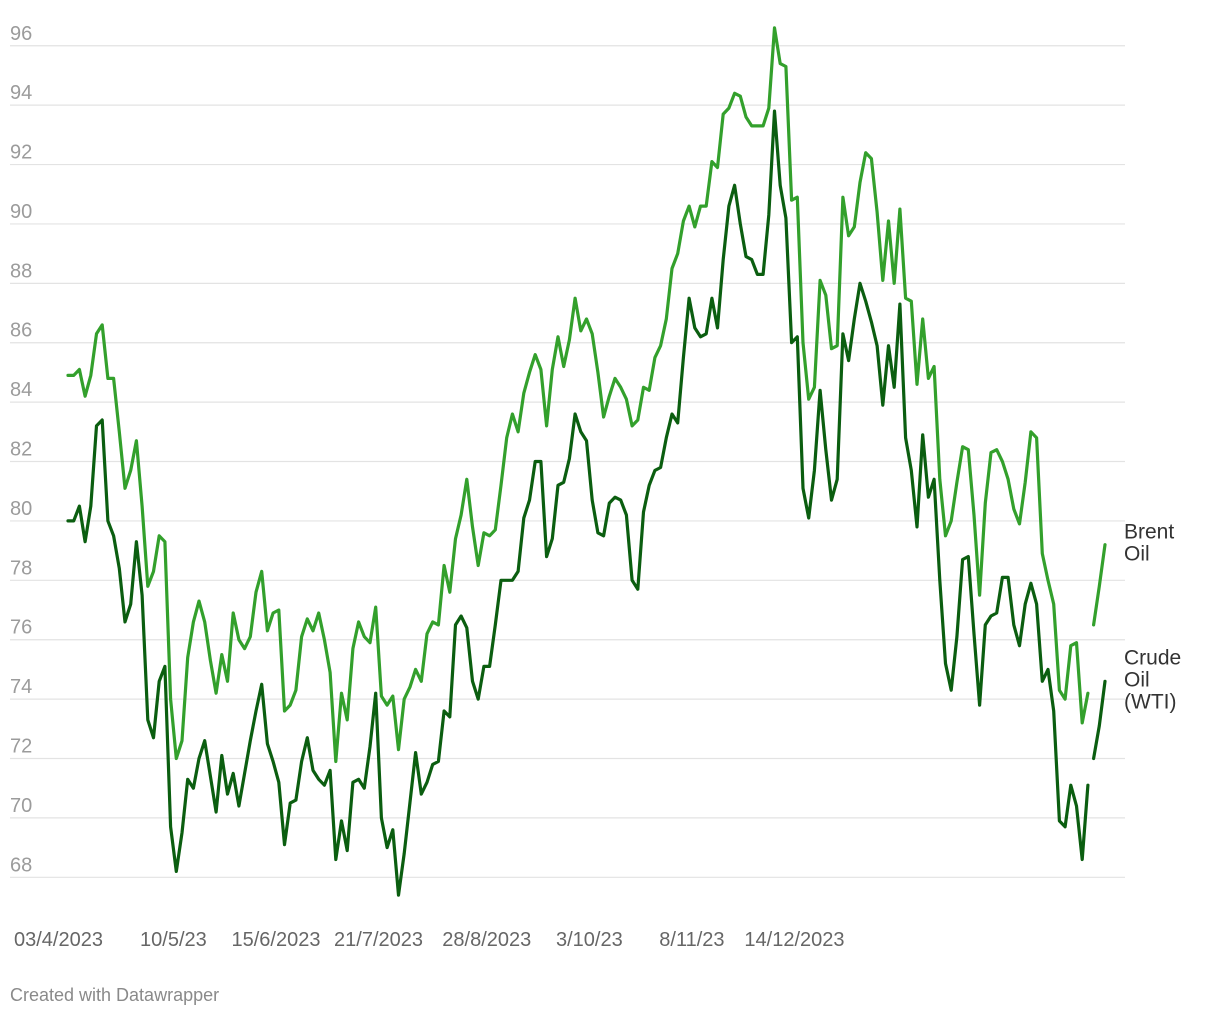  What do you see at coordinates (58, 940) in the screenshot?
I see `x-tick-label: 03/4/2023` at bounding box center [58, 940].